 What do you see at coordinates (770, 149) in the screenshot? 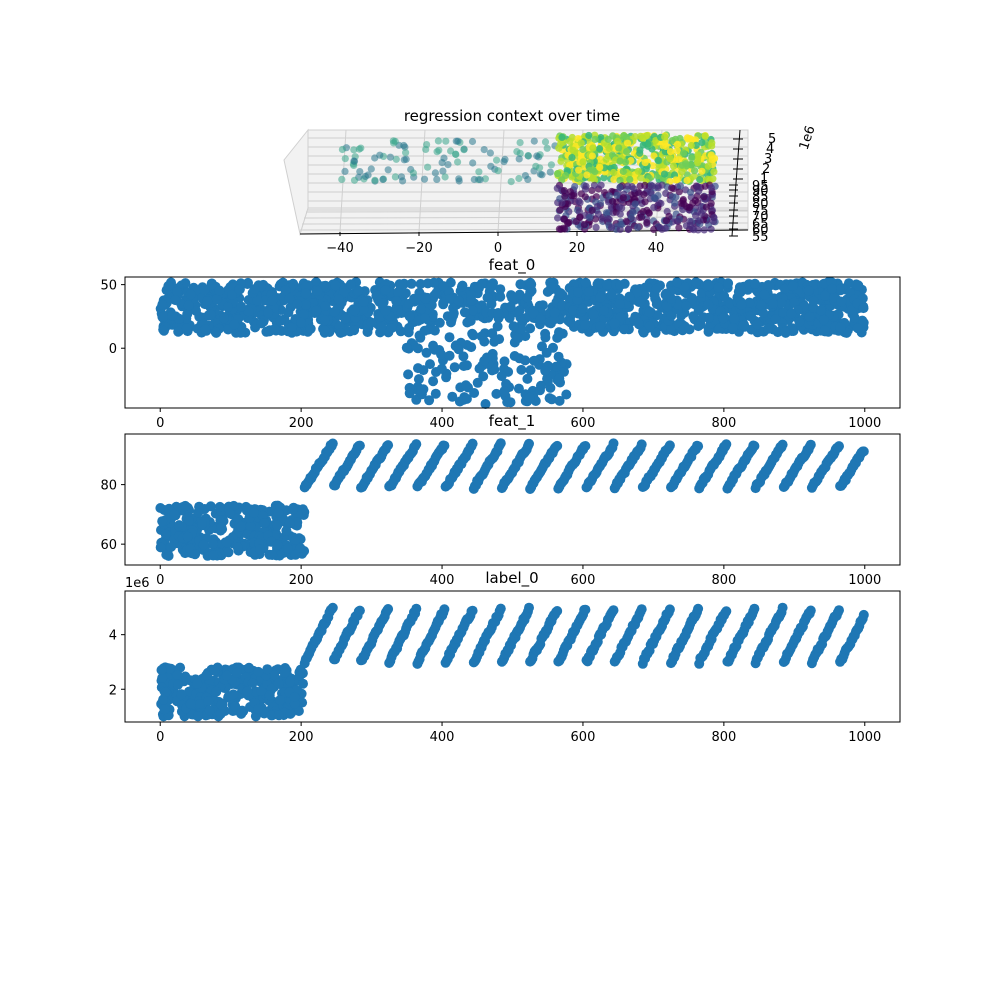
I see `z-tick-label-3d: 4` at bounding box center [770, 149].